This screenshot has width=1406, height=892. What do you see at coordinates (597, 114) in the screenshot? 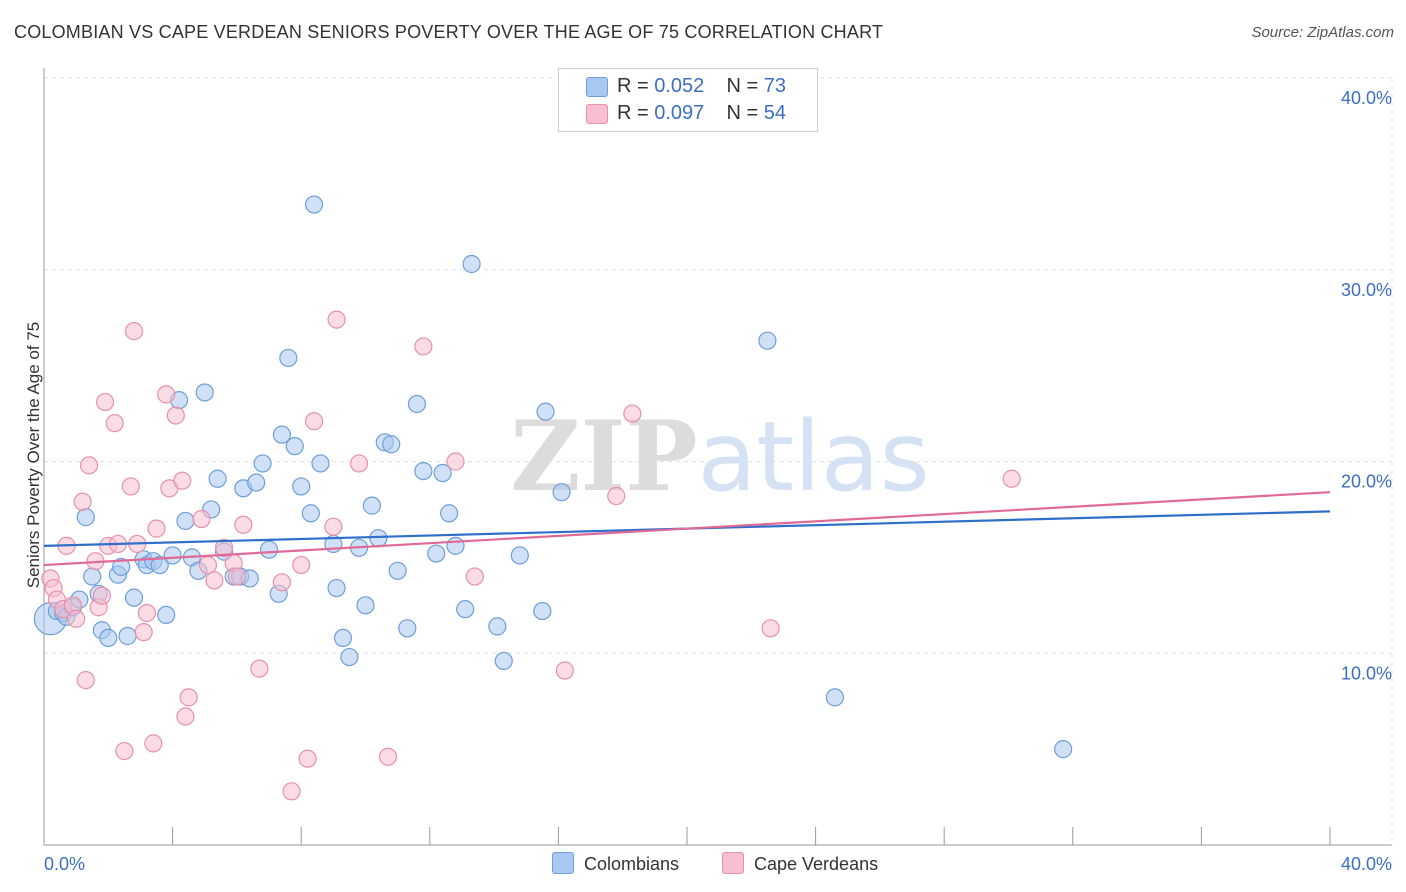
I see `legend-swatch-cape-verdeans` at bounding box center [597, 114].